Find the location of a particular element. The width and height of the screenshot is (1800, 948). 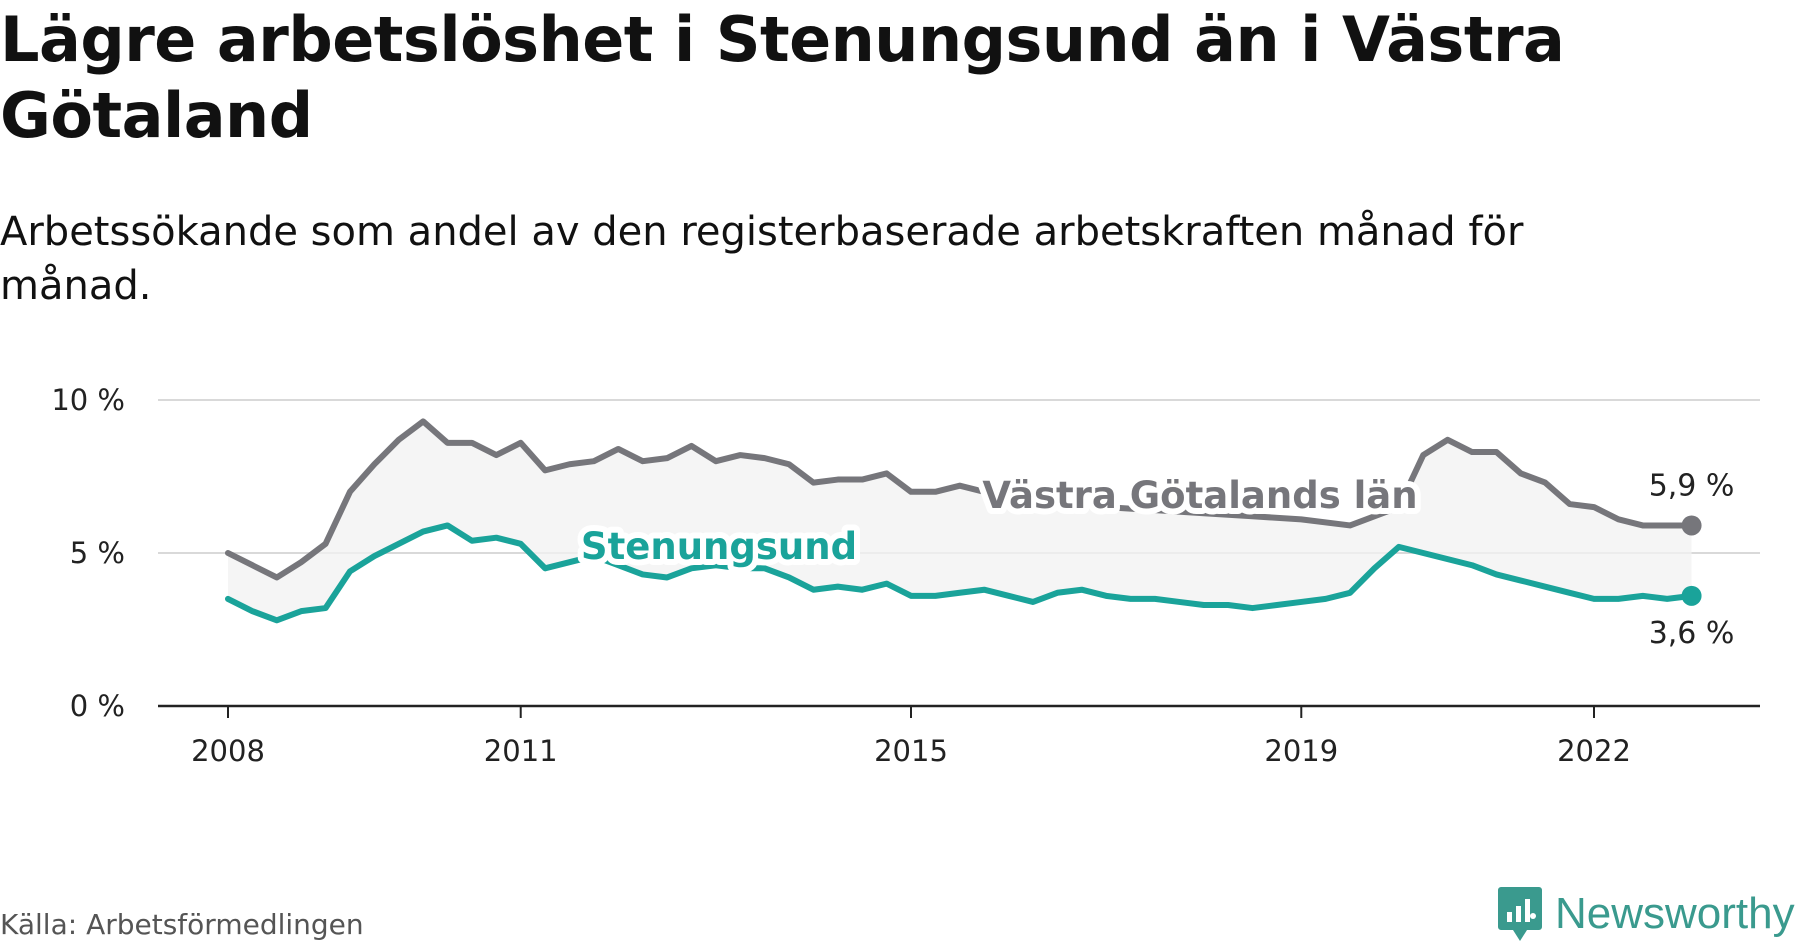

x-tick-label: 2008 is located at coordinates (228, 751).